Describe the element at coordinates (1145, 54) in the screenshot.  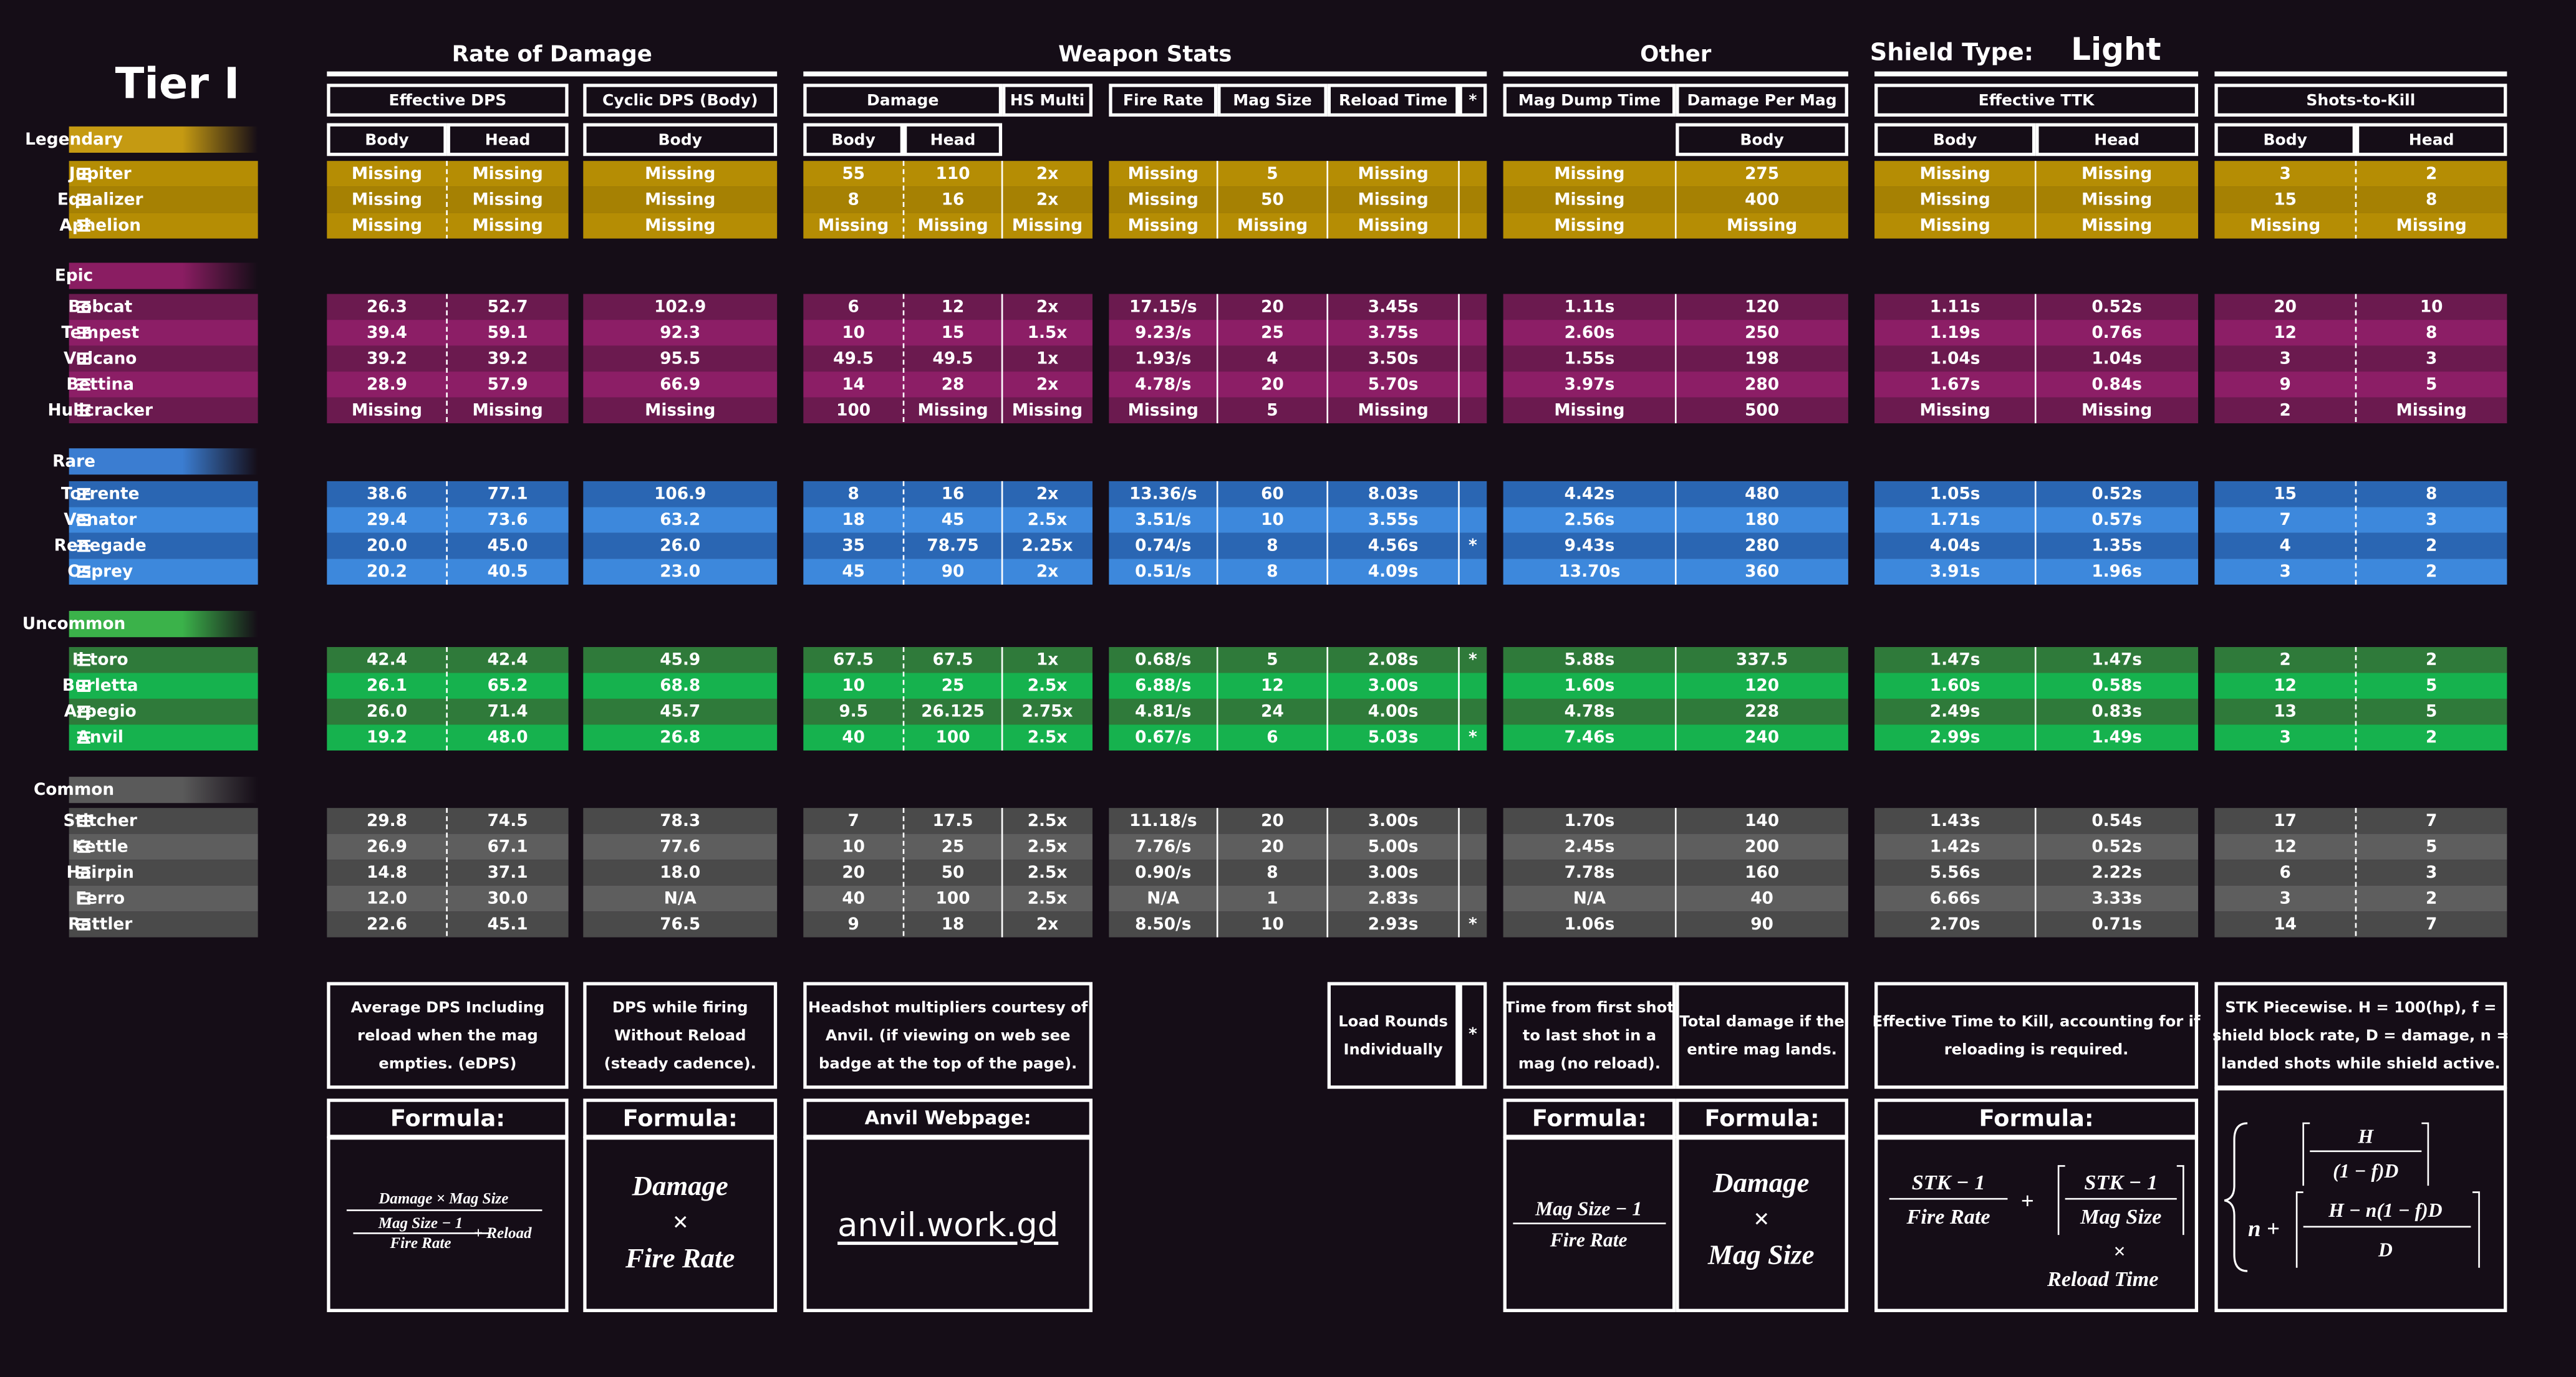
I see `group-header: Weapon Stats` at that location.